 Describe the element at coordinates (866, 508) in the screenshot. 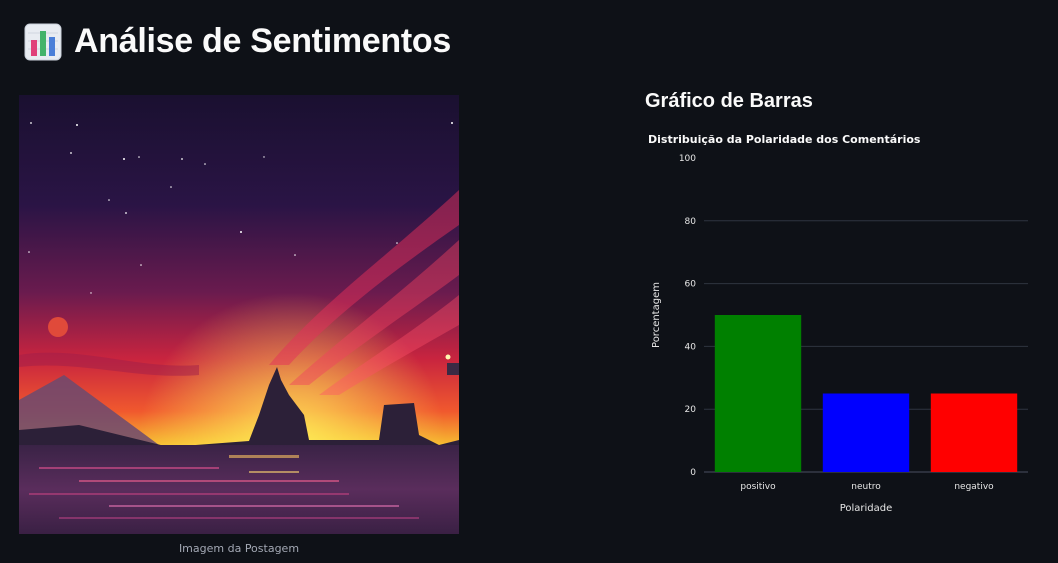

I see `x-axis-title: Polaridade` at that location.